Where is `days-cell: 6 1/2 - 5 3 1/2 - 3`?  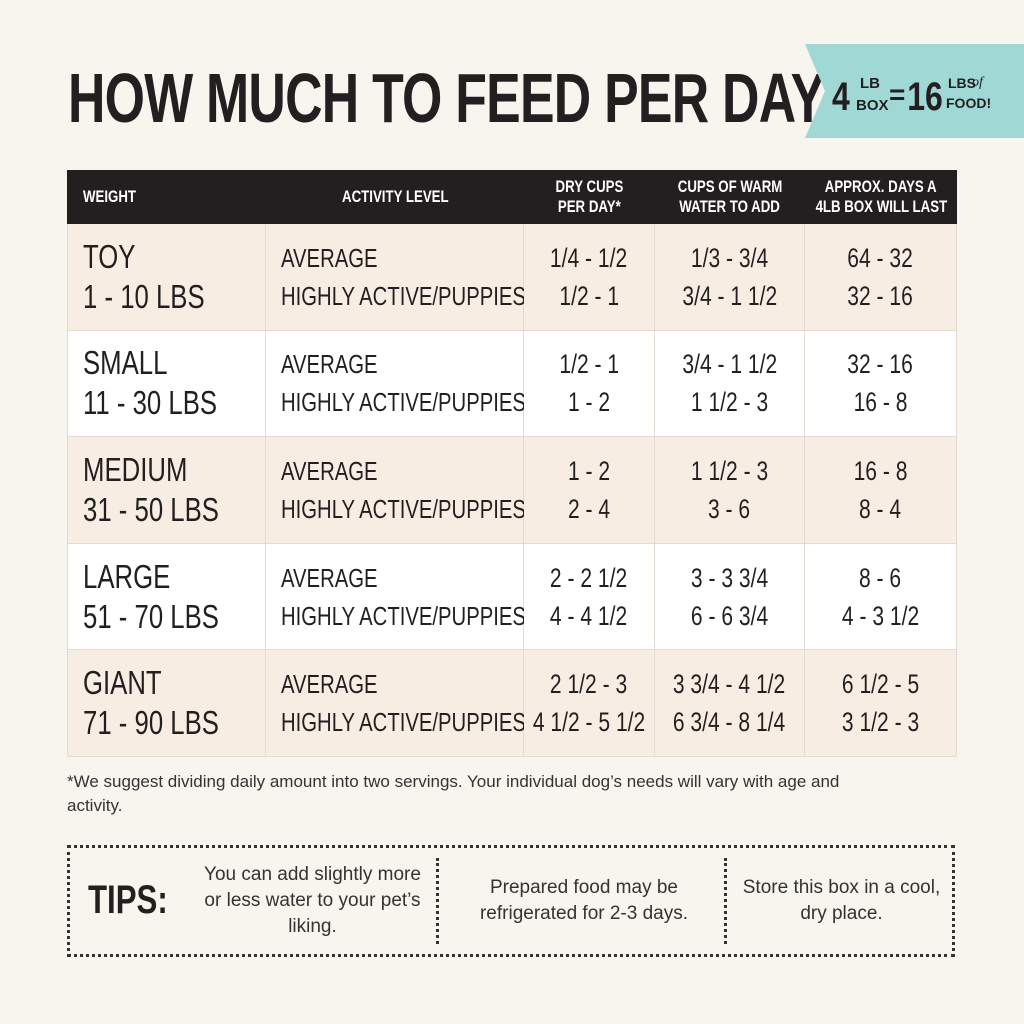 days-cell: 6 1/2 - 5 3 1/2 - 3 is located at coordinates (881, 703).